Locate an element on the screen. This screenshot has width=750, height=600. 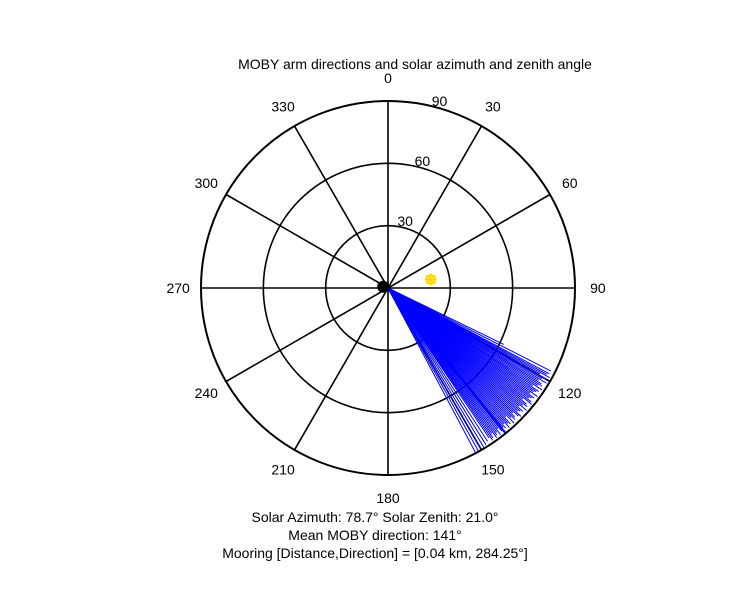
sun-marker-ray is located at coordinates (431, 279).